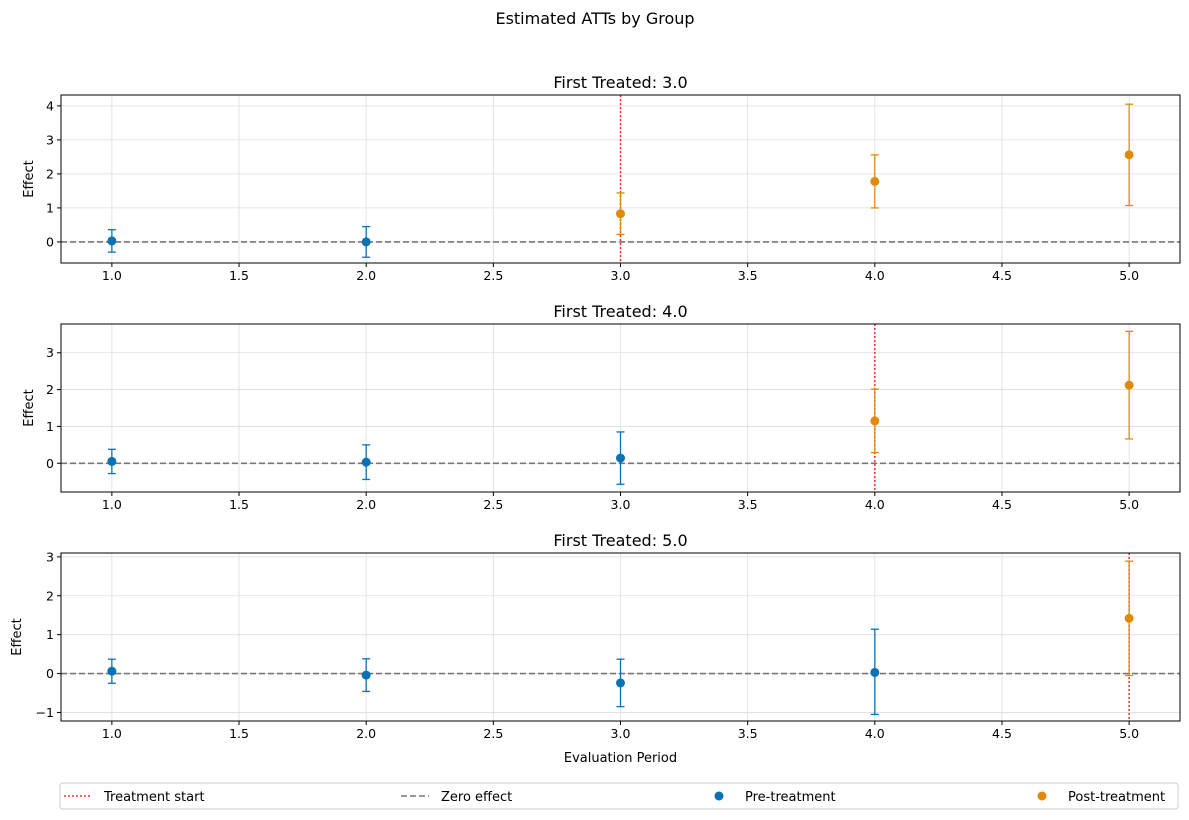 This screenshot has width=1189, height=820. Describe the element at coordinates (476, 797) in the screenshot. I see `legend-label: Zero effect` at that location.